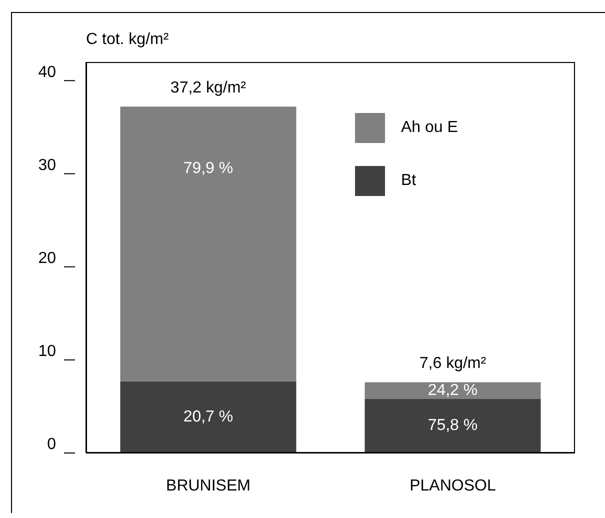  Describe the element at coordinates (51, 445) in the screenshot. I see `y-tick-label: 0` at that location.